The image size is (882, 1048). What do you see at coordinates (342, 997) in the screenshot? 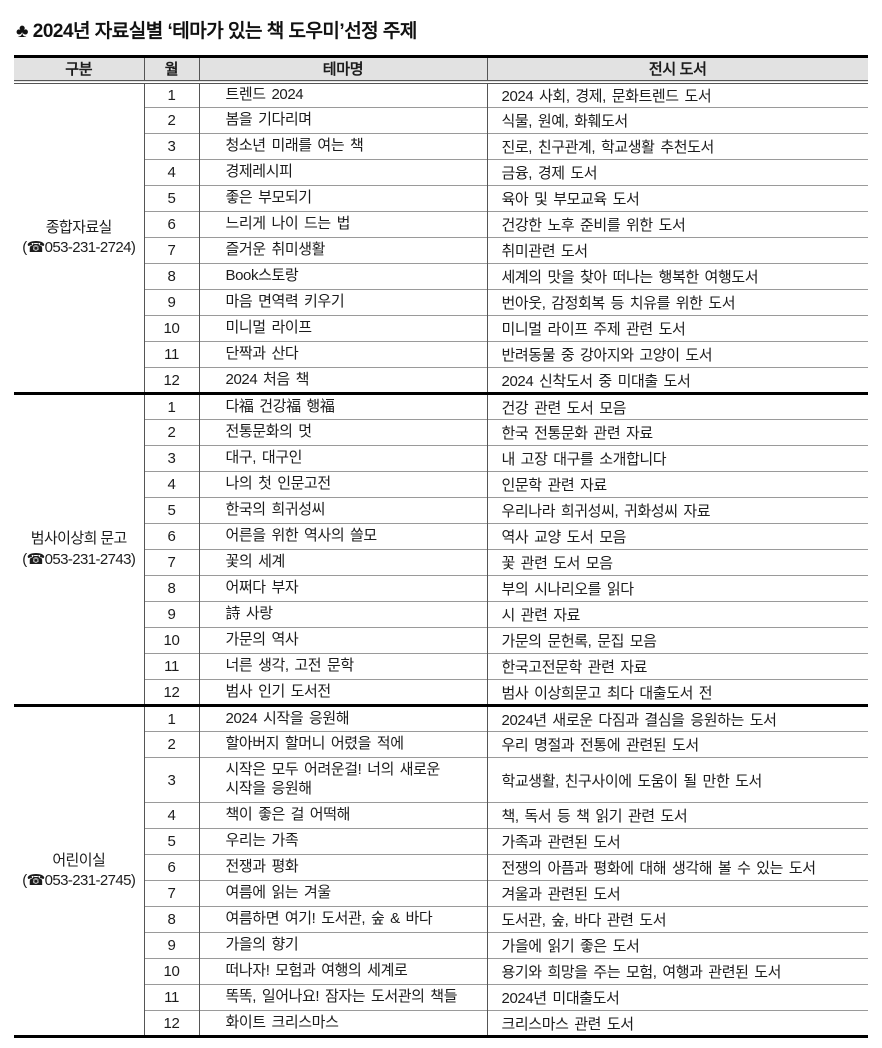
I see `theme-cell: 똑똑, 일어나요! 잠자는 도서관의 책들` at bounding box center [342, 997].